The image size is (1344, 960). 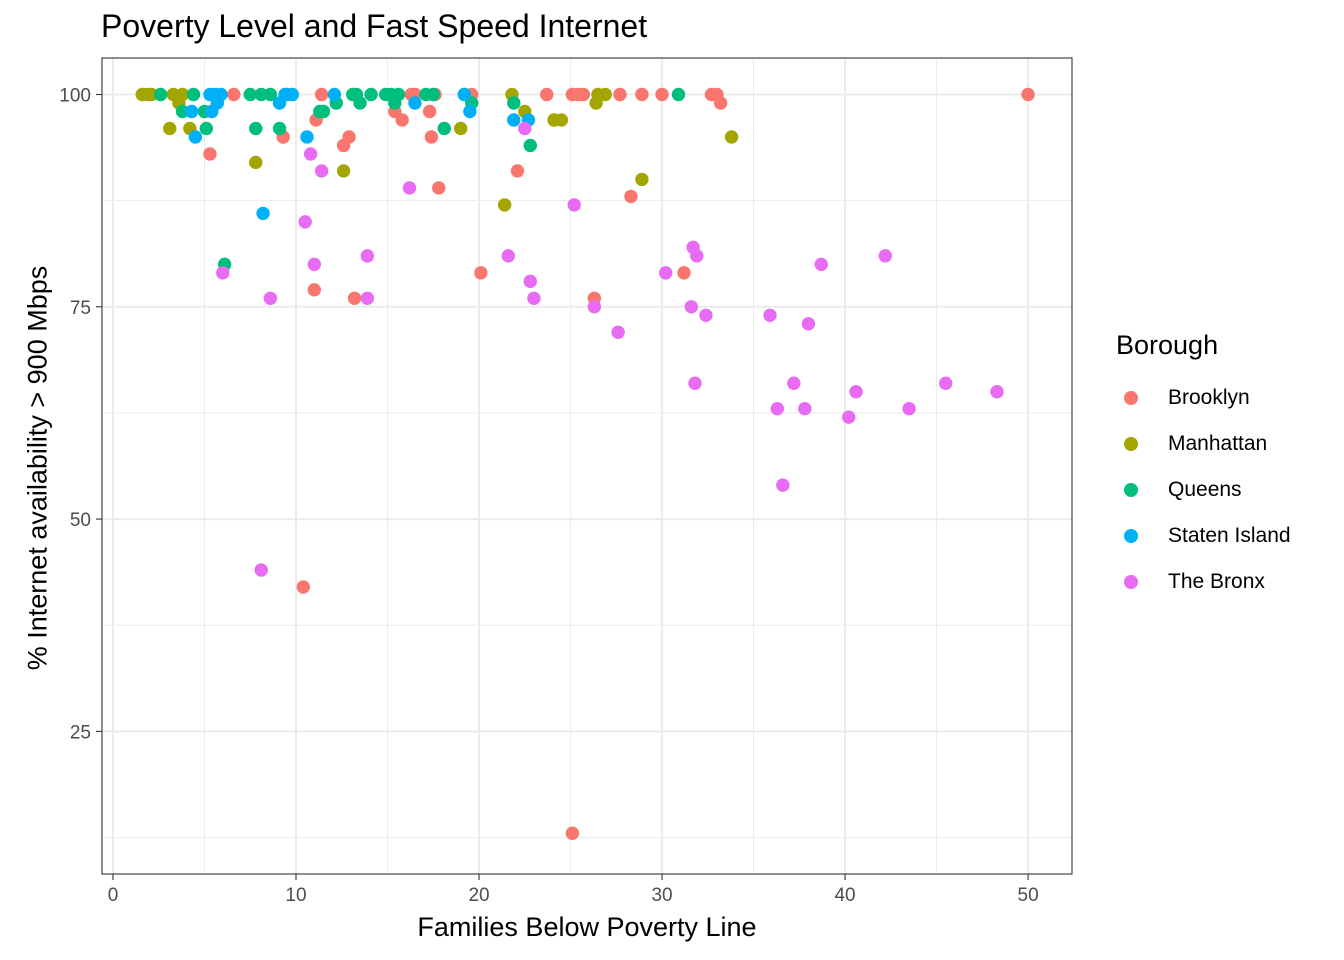 I want to click on legend-item: The Bronx, so click(x=1203, y=582).